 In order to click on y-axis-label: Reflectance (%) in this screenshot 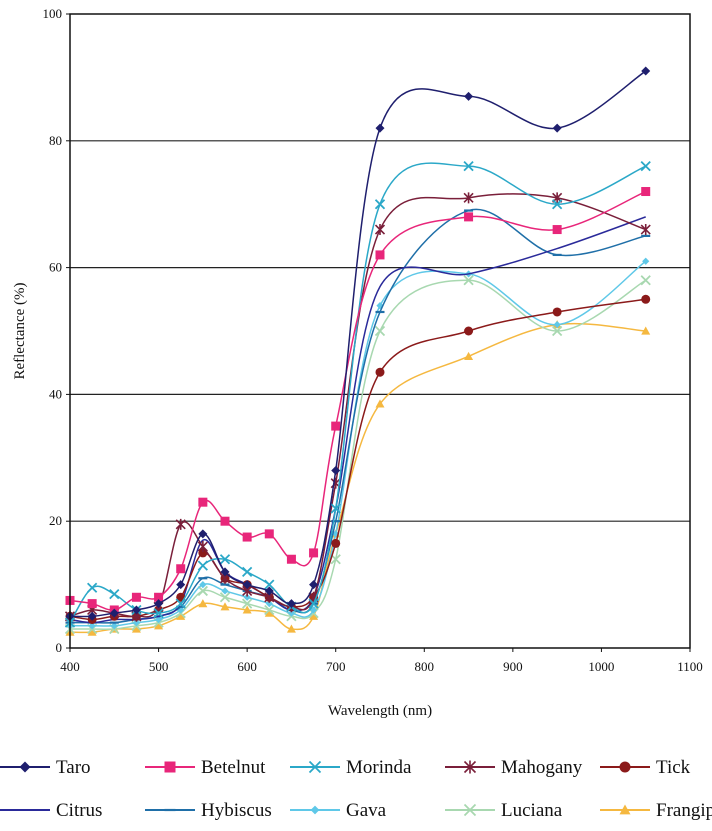, I will do `click(20, 330)`.